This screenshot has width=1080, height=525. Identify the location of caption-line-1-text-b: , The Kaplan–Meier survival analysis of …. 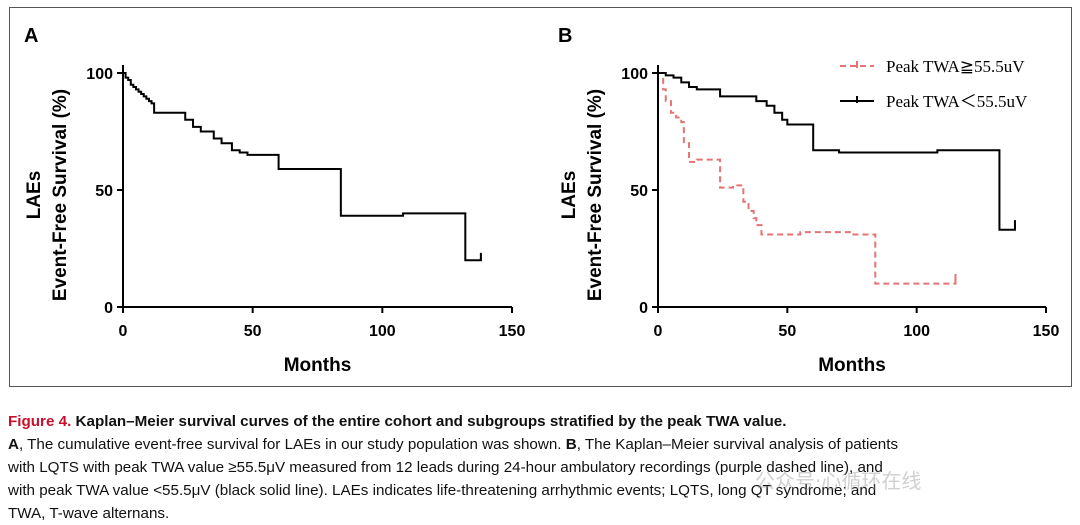
(737, 444).